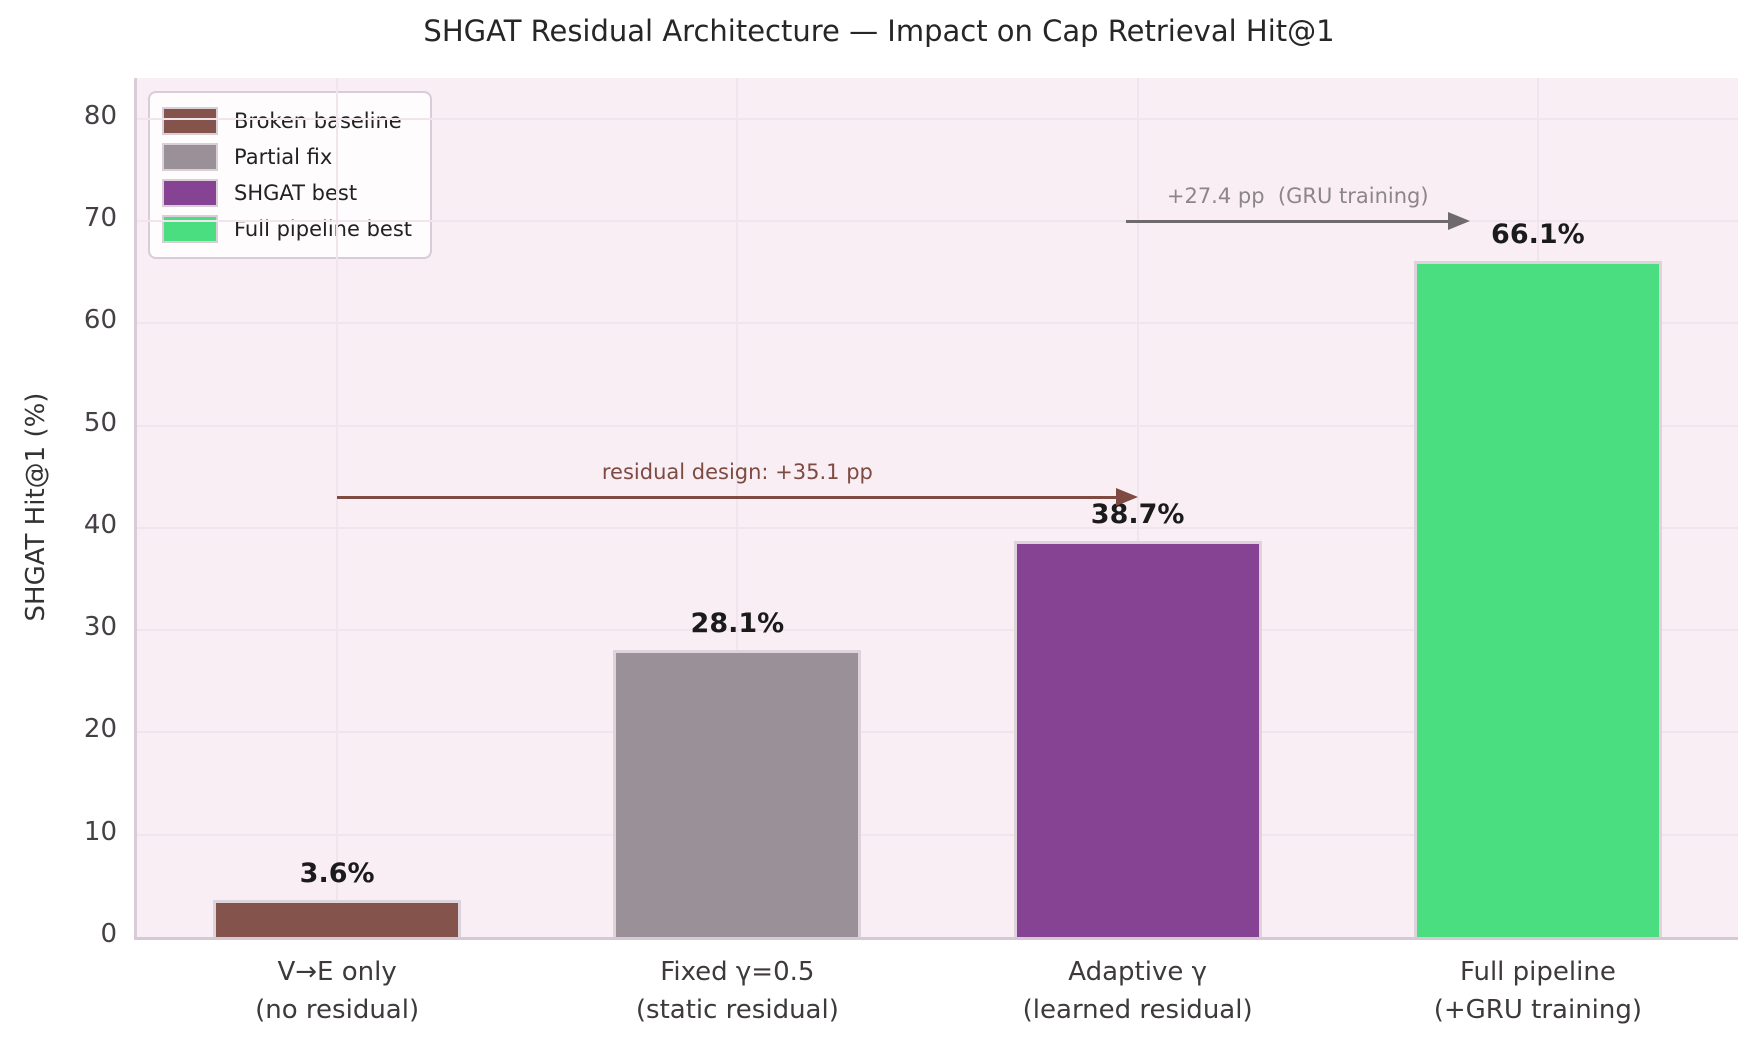 The height and width of the screenshot is (1056, 1758). I want to click on legend-label: Broken baseline, so click(318, 121).